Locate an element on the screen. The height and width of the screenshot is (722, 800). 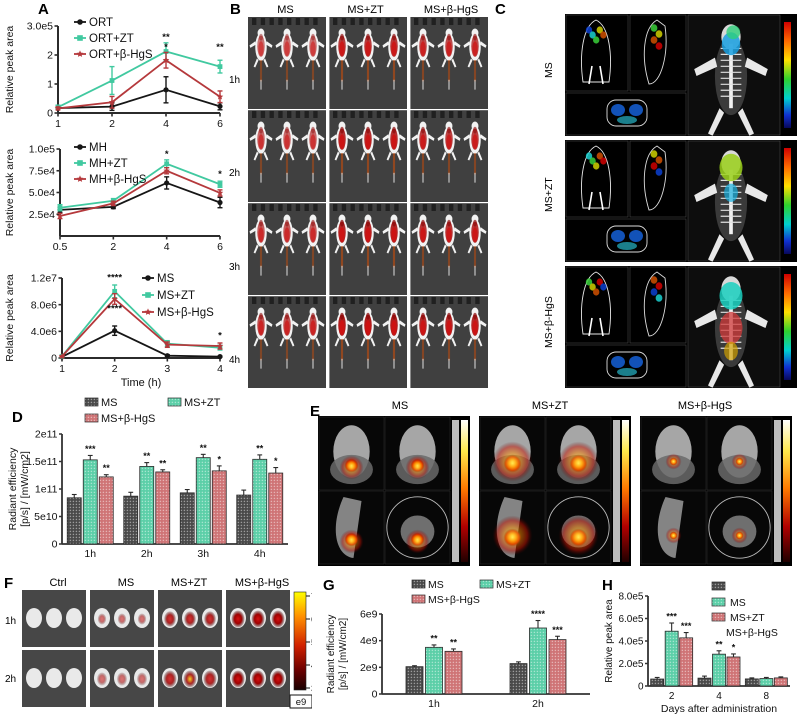
panel-g-letter: G is located at coordinates (329, 585).